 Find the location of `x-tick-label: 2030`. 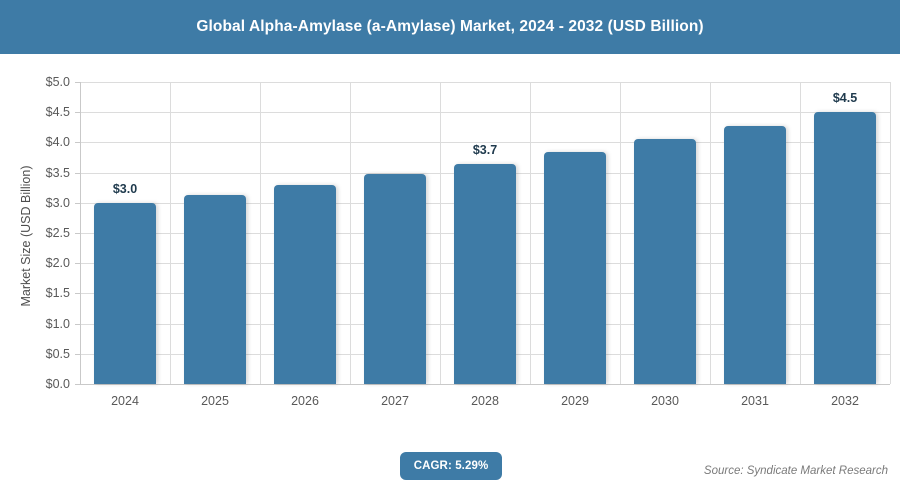

x-tick-label: 2030 is located at coordinates (665, 401).